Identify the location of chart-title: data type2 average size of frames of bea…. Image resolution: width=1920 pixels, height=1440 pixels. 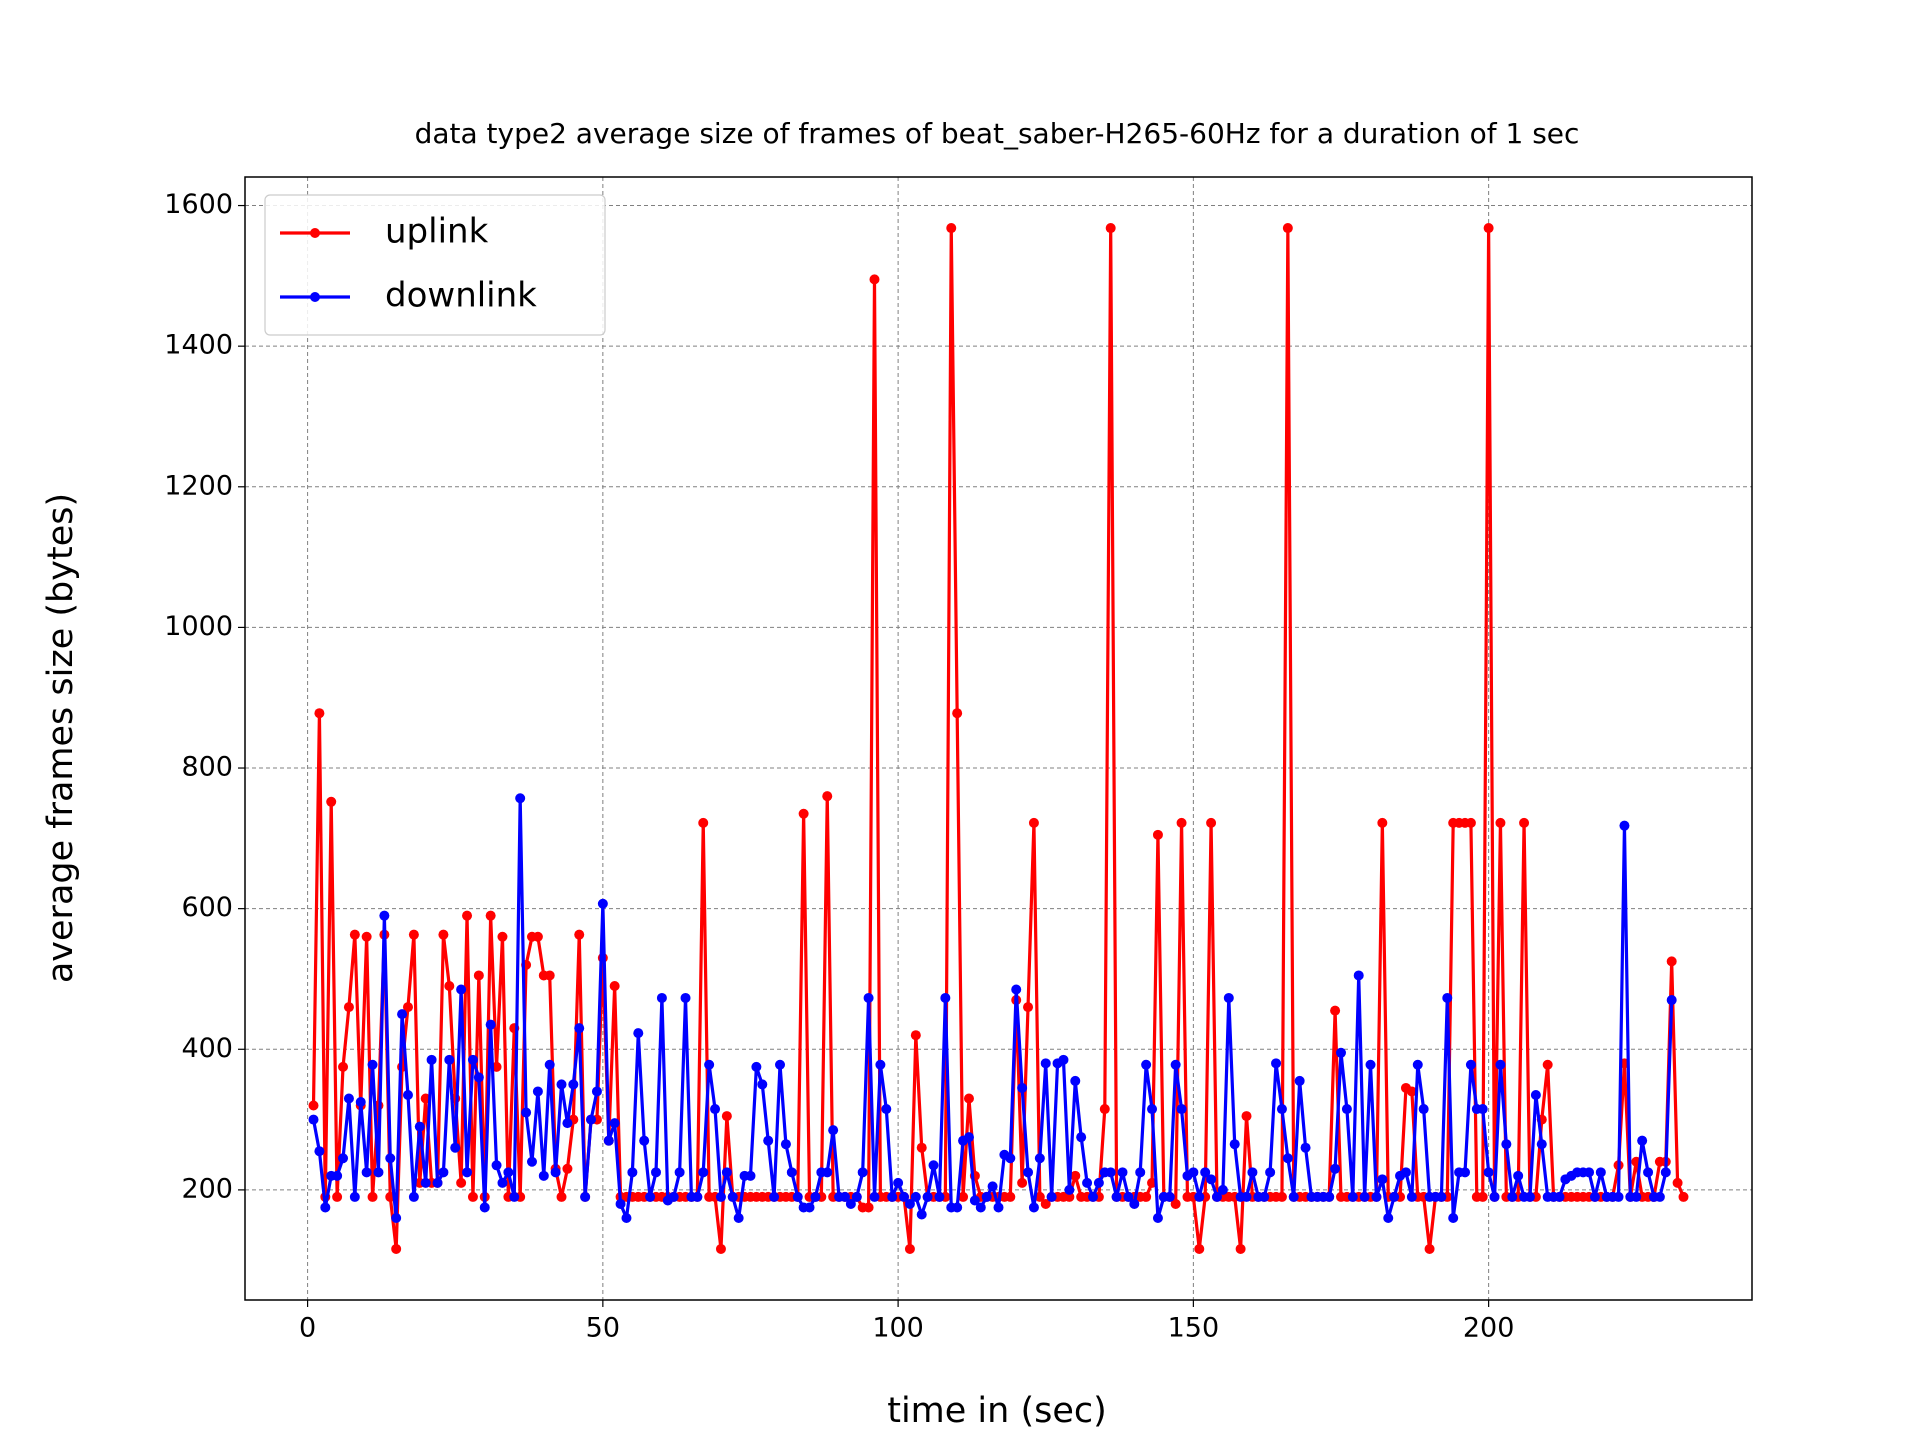
(997, 133).